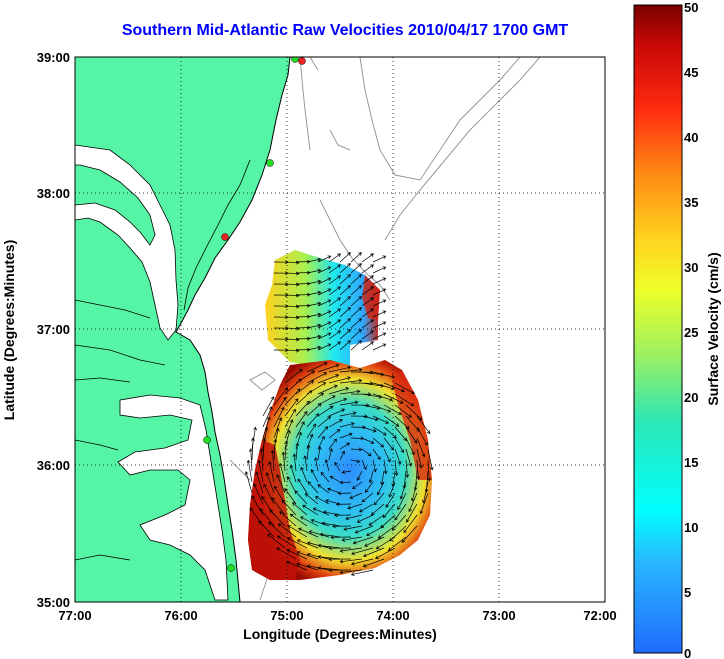  I want to click on colorbar, so click(658, 329).